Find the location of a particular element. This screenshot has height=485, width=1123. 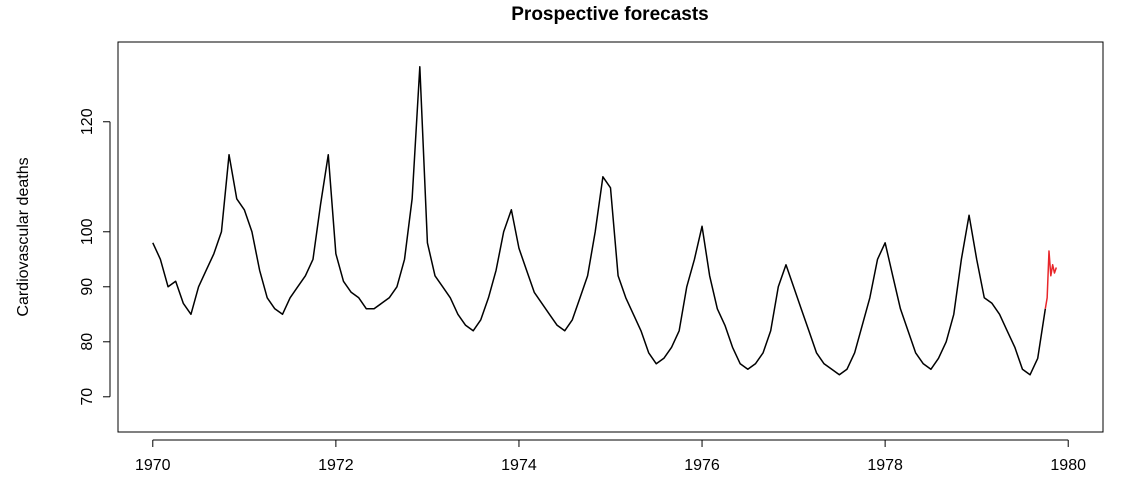

series-line is located at coordinates (1051, 279).